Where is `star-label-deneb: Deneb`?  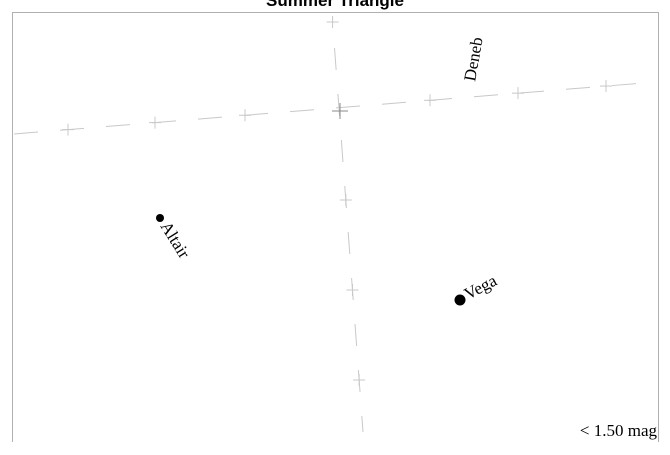
star-label-deneb: Deneb is located at coordinates (473, 59).